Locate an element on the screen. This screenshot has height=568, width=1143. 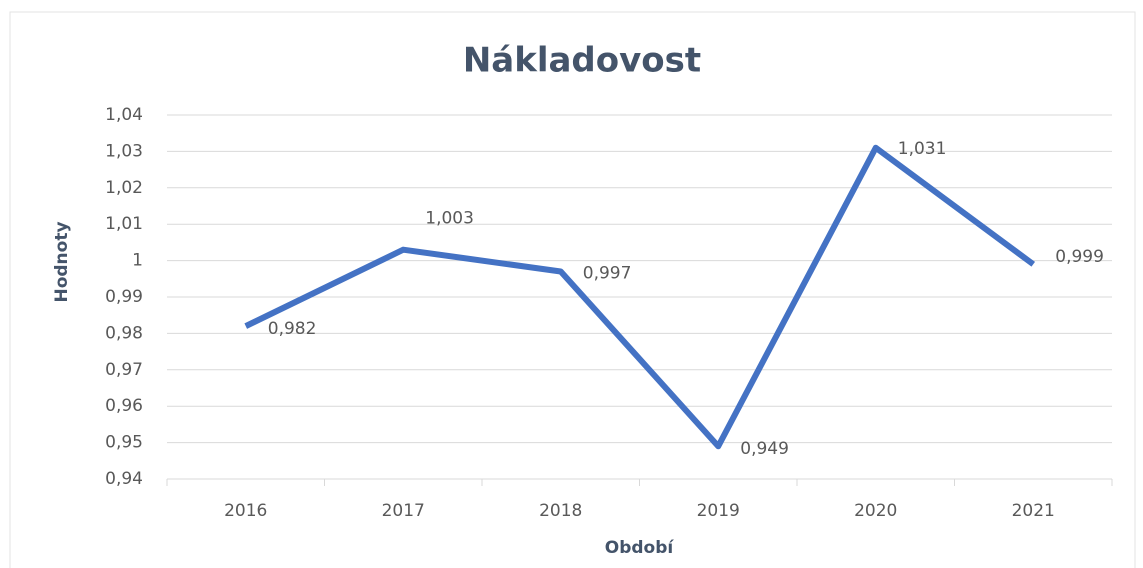
y-tick-label: 1,03 is located at coordinates (124, 151).